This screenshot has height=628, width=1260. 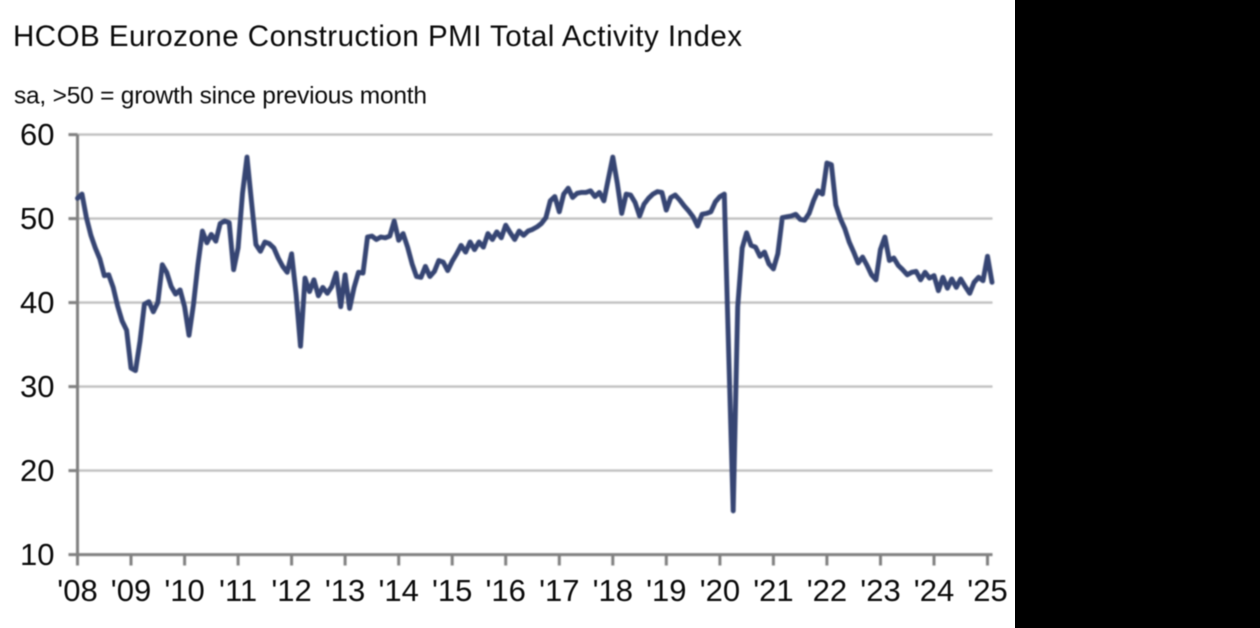 What do you see at coordinates (37, 302) in the screenshot?
I see `svg-text: 40` at bounding box center [37, 302].